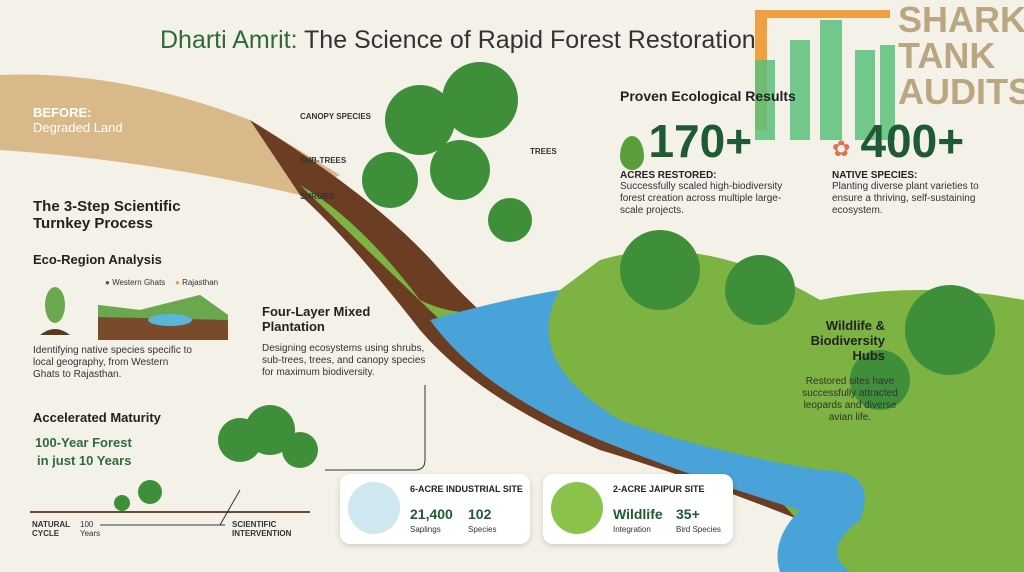  I want to click on accel-title: Accelerated Maturity, so click(97, 417).